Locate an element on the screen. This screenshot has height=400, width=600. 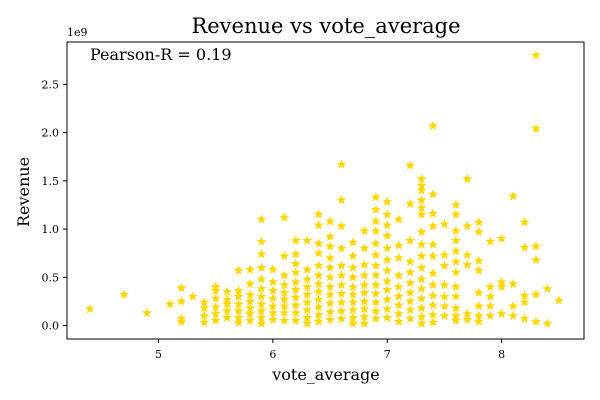
y-axis-label: Revenue is located at coordinates (23, 192).